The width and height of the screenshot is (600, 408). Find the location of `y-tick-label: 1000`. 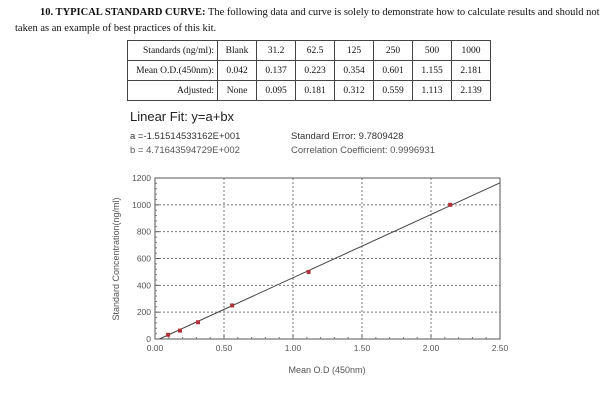

y-tick-label: 1000 is located at coordinates (141, 205).